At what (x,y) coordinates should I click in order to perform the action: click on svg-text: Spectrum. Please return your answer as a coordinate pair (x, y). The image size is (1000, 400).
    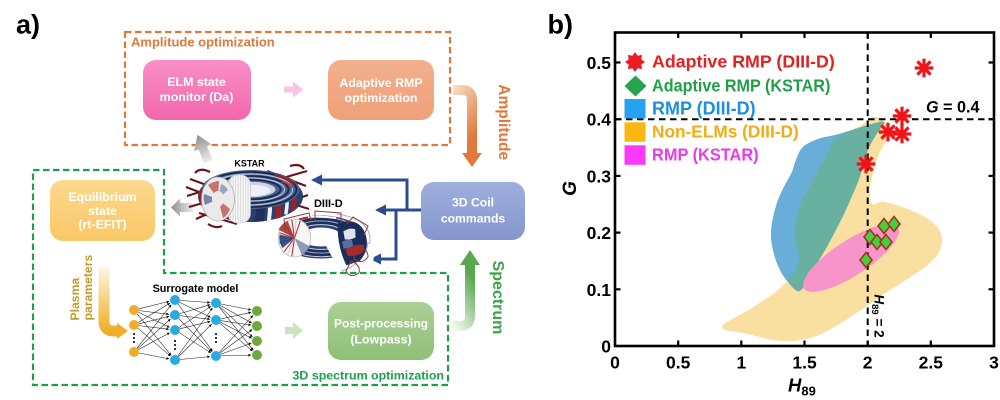
    Looking at the image, I should click on (497, 298).